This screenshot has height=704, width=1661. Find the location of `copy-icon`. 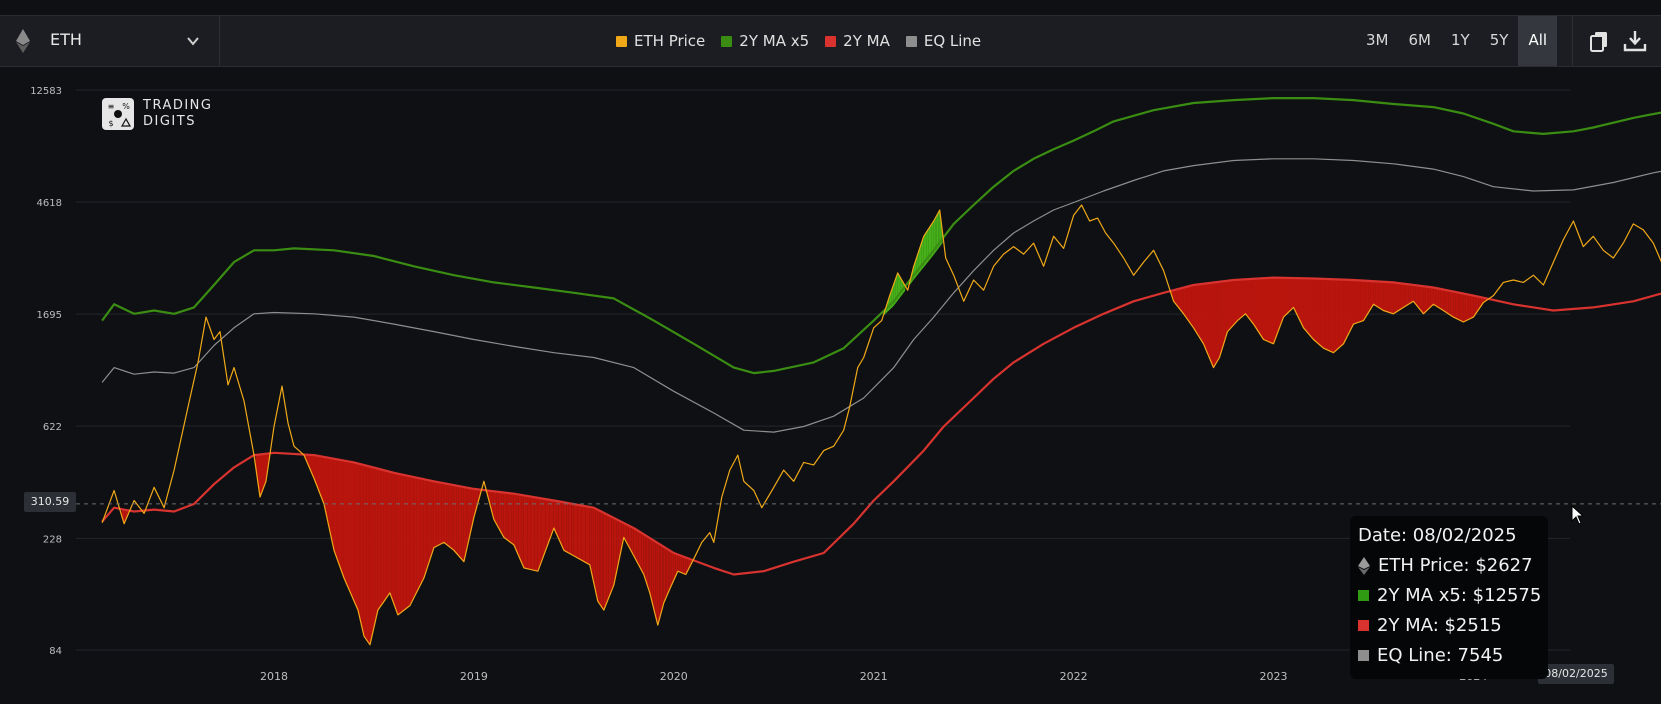

copy-icon is located at coordinates (1599, 41).